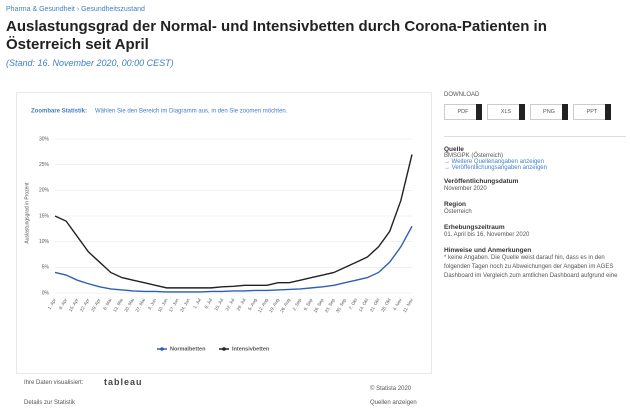  I want to click on section-heading: Erhebungszeitraum, so click(474, 227).